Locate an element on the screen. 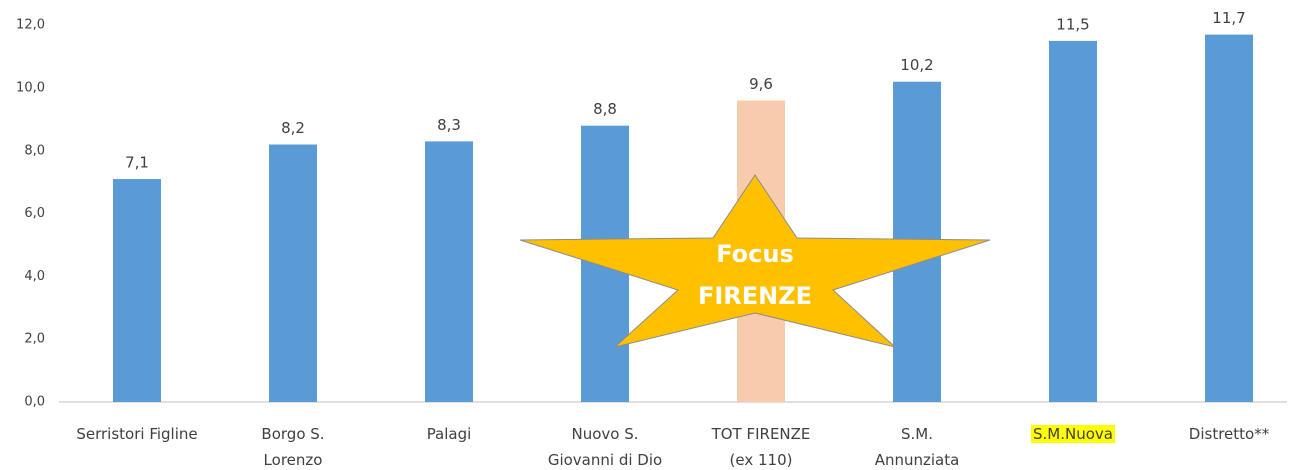 This screenshot has width=1293, height=470. value-label: 9,6 is located at coordinates (761, 84).